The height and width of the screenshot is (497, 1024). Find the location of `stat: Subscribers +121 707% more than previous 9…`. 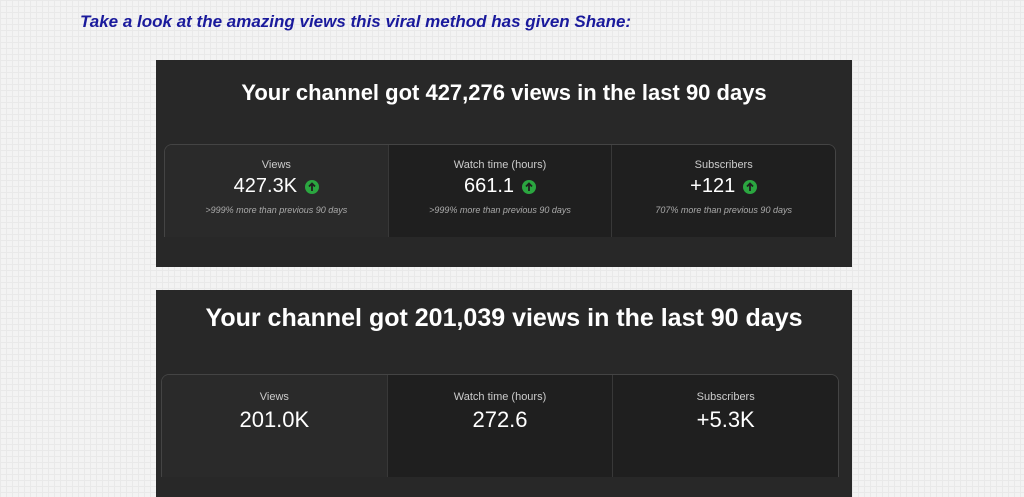

stat: Subscribers +121 707% more than previous 9… is located at coordinates (723, 191).